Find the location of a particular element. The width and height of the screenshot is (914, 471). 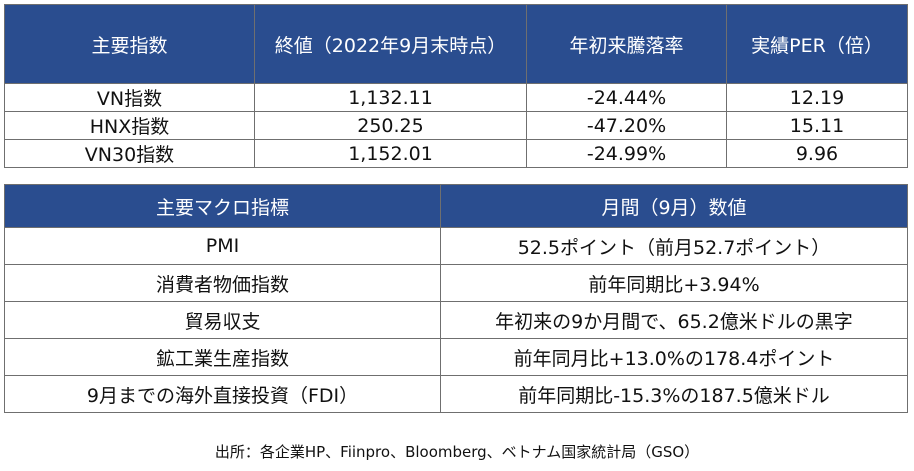

header-macro-indicator: 主要マクロ指標 is located at coordinates (222, 206).